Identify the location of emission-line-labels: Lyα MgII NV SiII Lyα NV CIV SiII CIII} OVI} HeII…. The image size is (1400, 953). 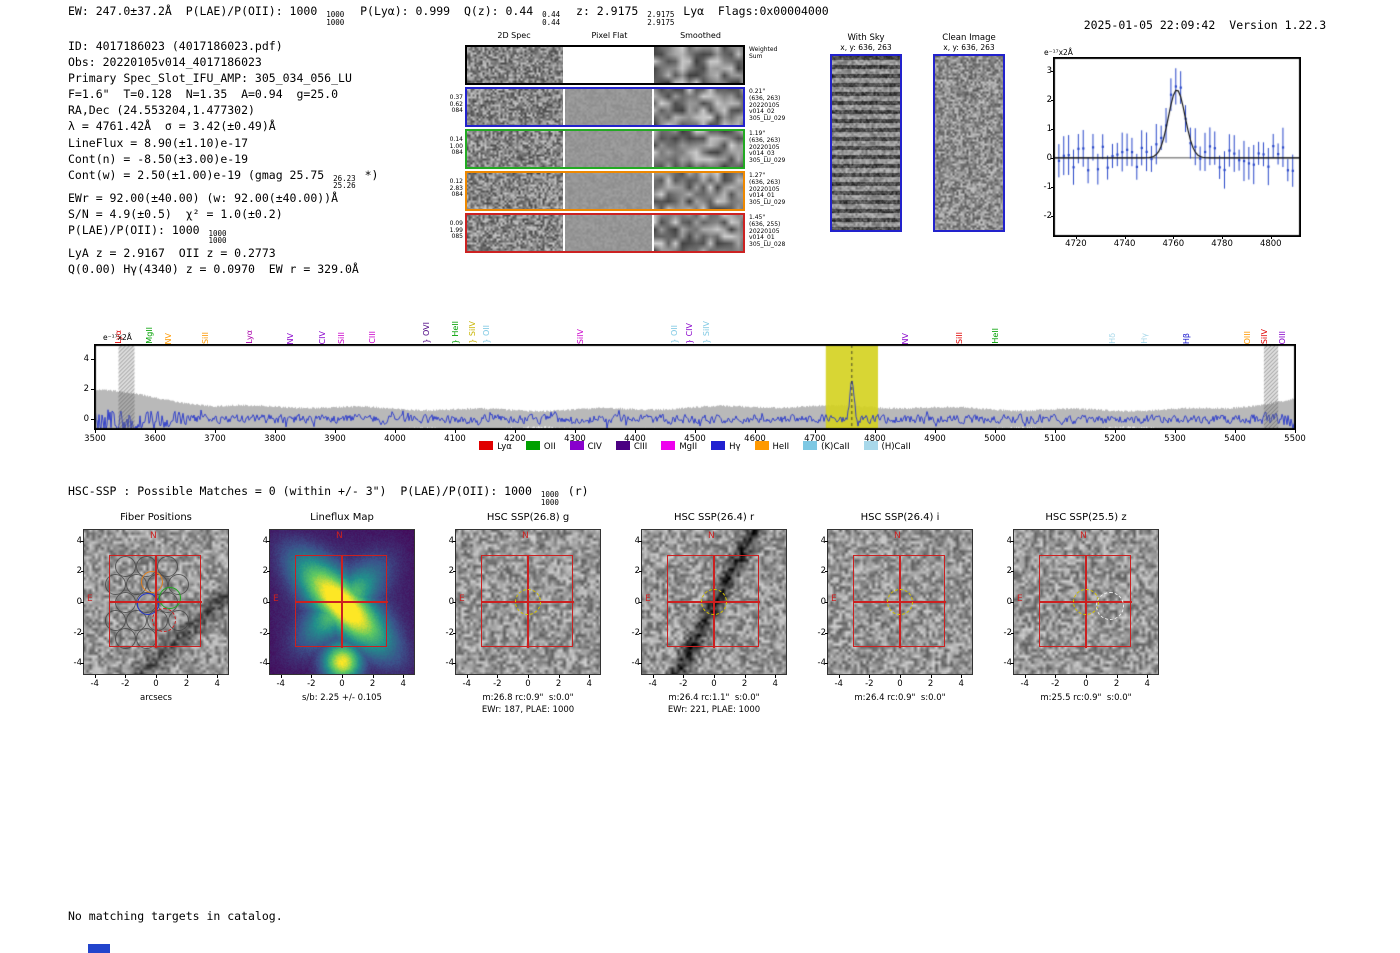
(697, 303).